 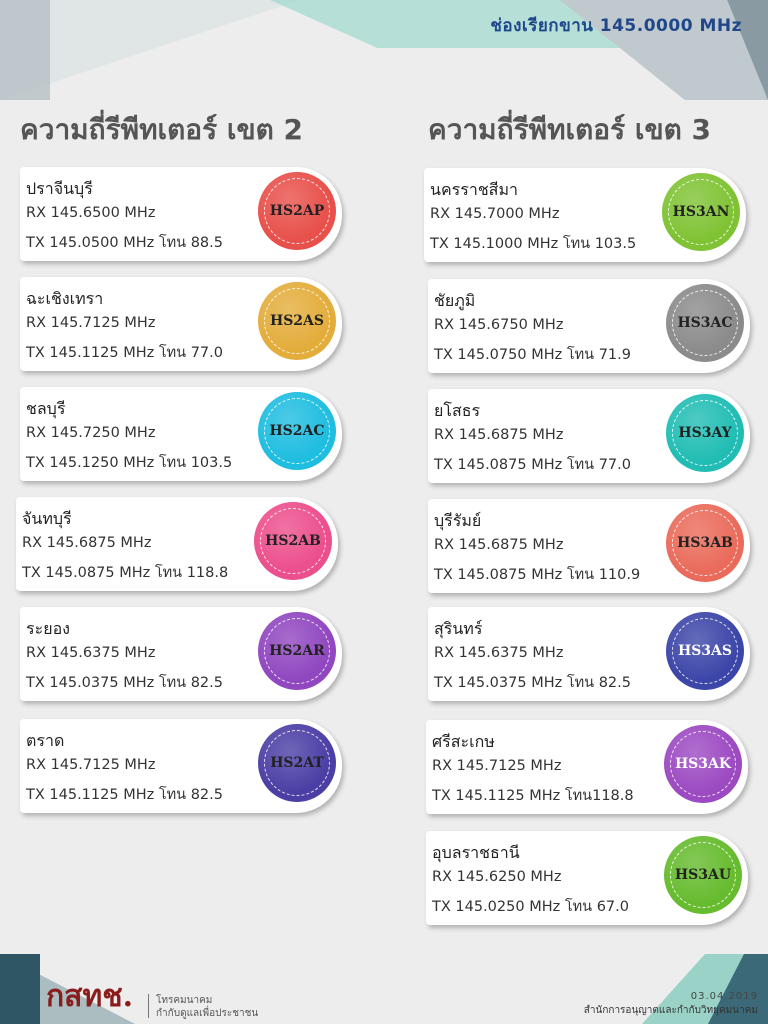 I want to click on tx-frequency: TX 145.0875 MHz โทน 77.0, so click(x=532, y=465).